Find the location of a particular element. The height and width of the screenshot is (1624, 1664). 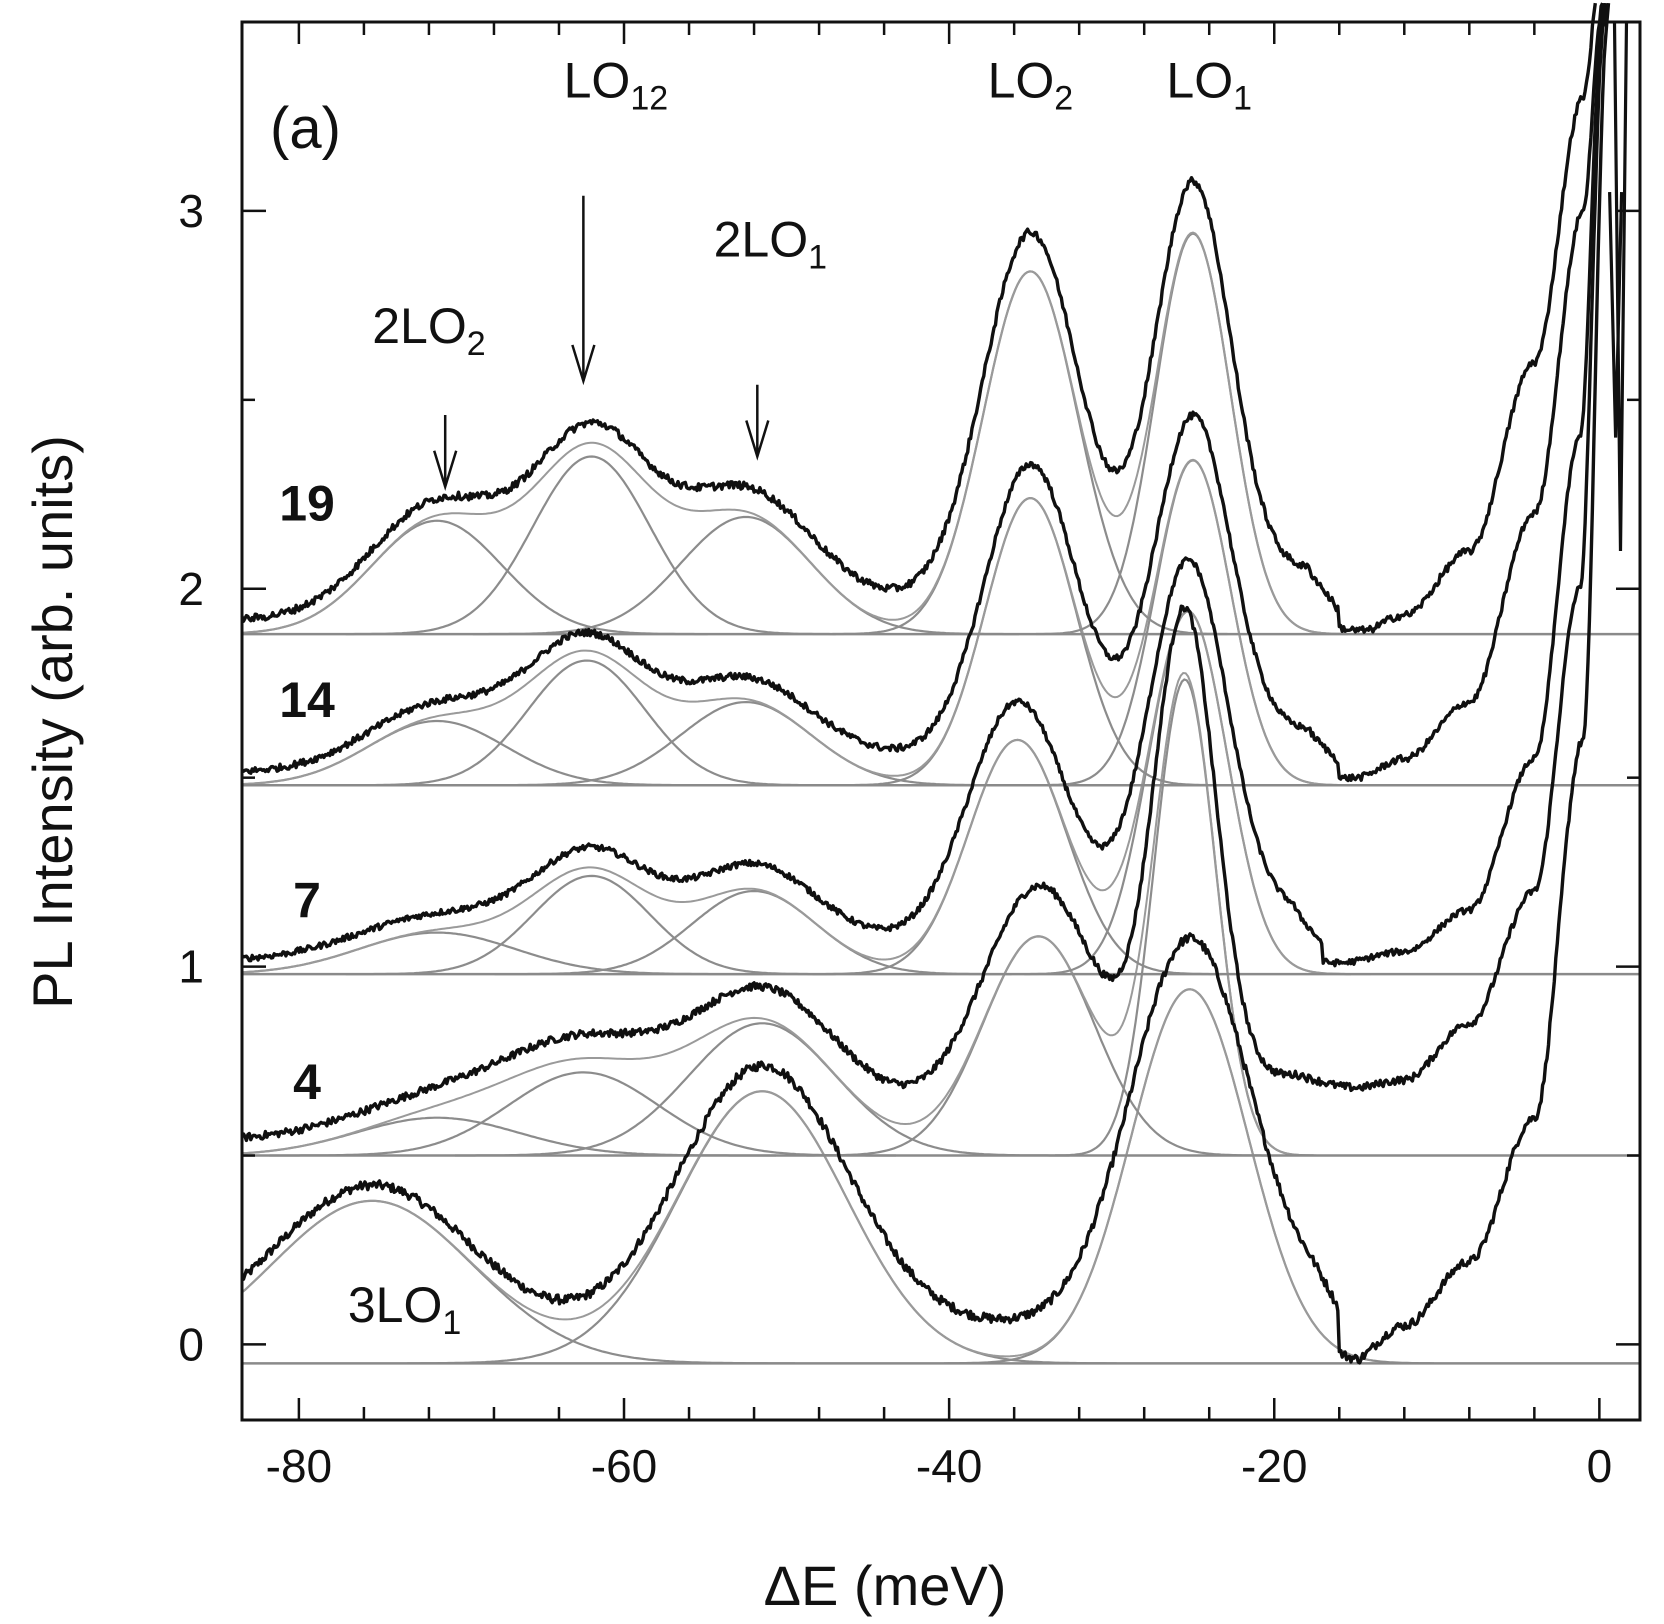

fit-7-LO12 is located at coordinates (590, 925).